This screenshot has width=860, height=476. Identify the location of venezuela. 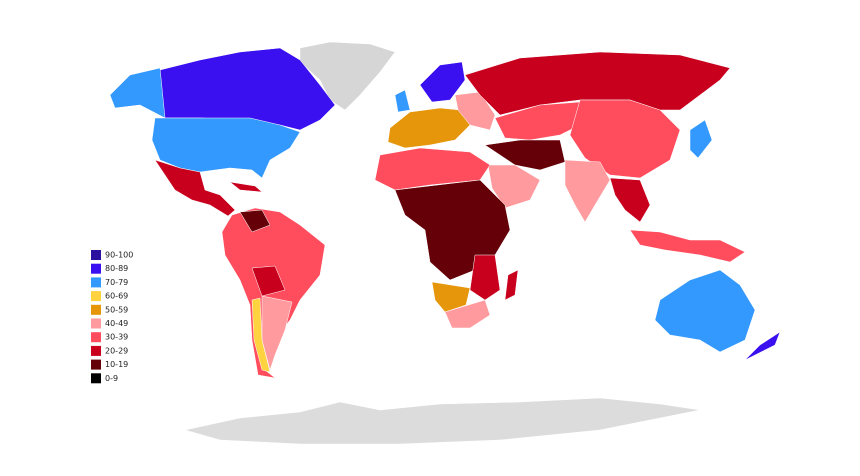
(255, 221).